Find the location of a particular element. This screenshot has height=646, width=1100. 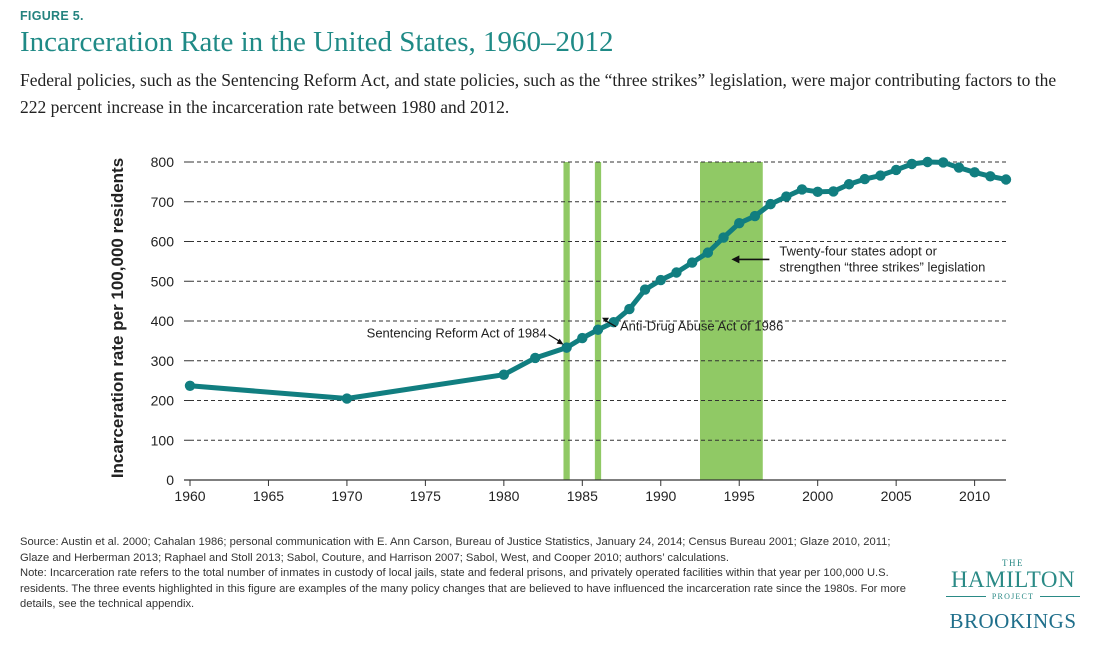

hamilton-brookings-logo: THE HAMILTON PROJECT BROOKINGS is located at coordinates (1013, 598).